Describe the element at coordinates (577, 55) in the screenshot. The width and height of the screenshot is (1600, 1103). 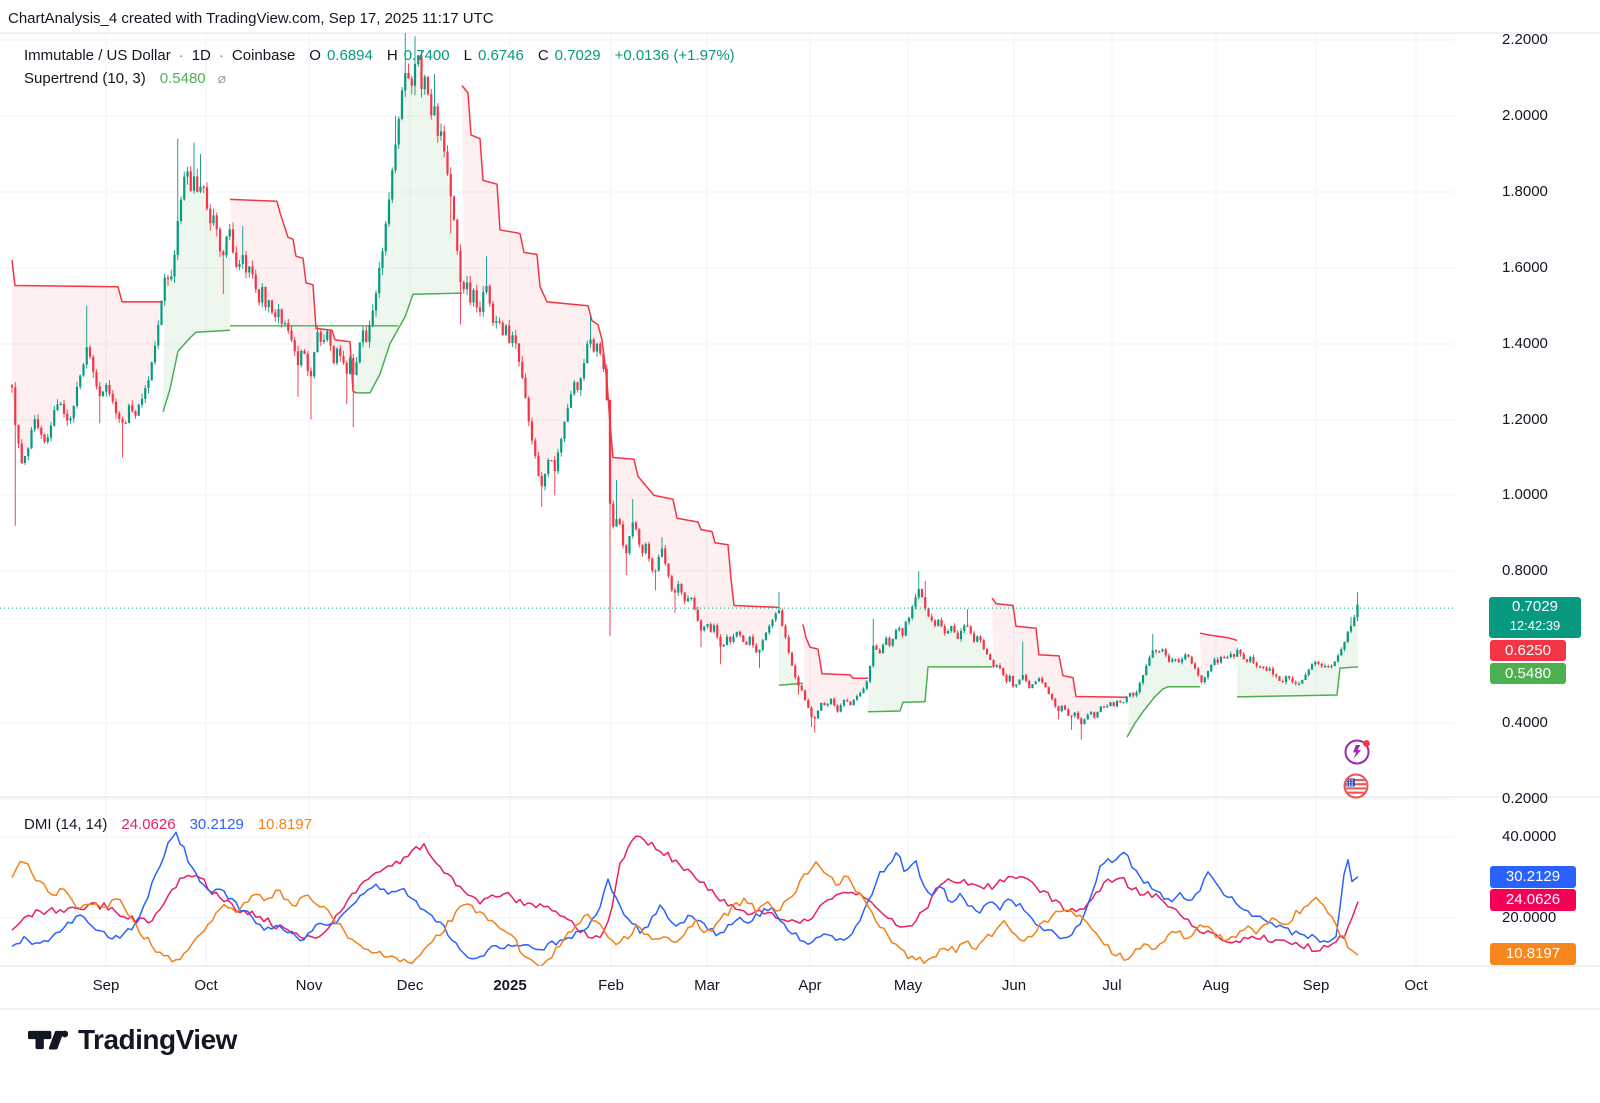
I see `close-value: 0.7029` at that location.